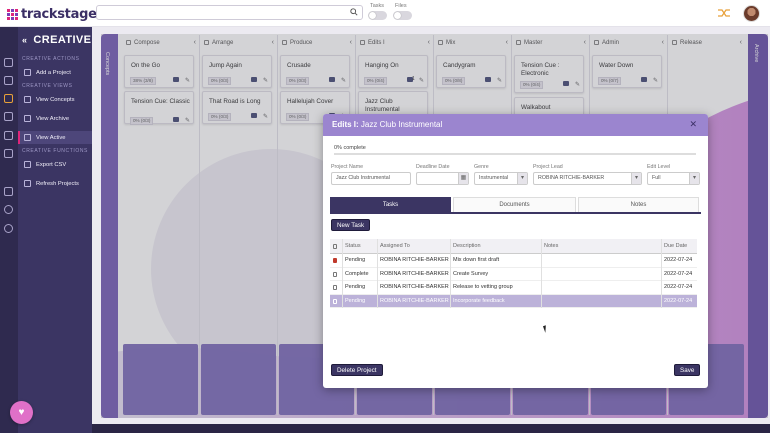  I want to click on new-task-button: New Task, so click(351, 225).